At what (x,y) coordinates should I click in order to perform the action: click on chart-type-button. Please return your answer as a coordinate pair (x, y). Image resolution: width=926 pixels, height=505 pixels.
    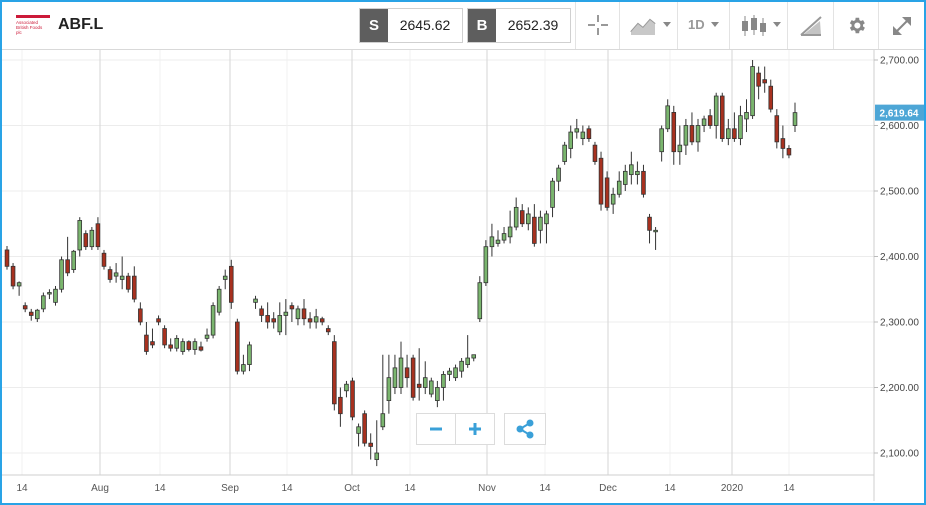
    Looking at the image, I should click on (648, 25).